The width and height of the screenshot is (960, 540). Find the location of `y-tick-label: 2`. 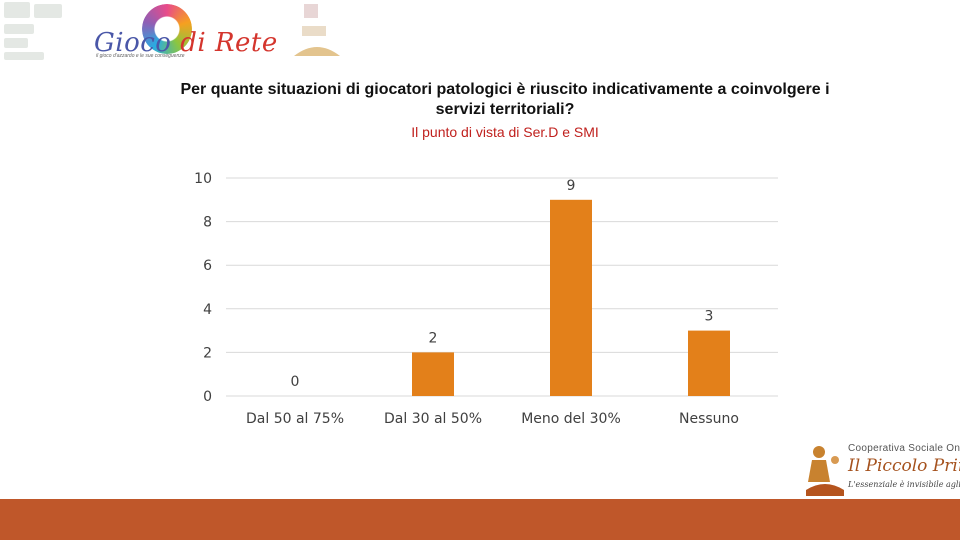

y-tick-label: 2 is located at coordinates (207, 353).